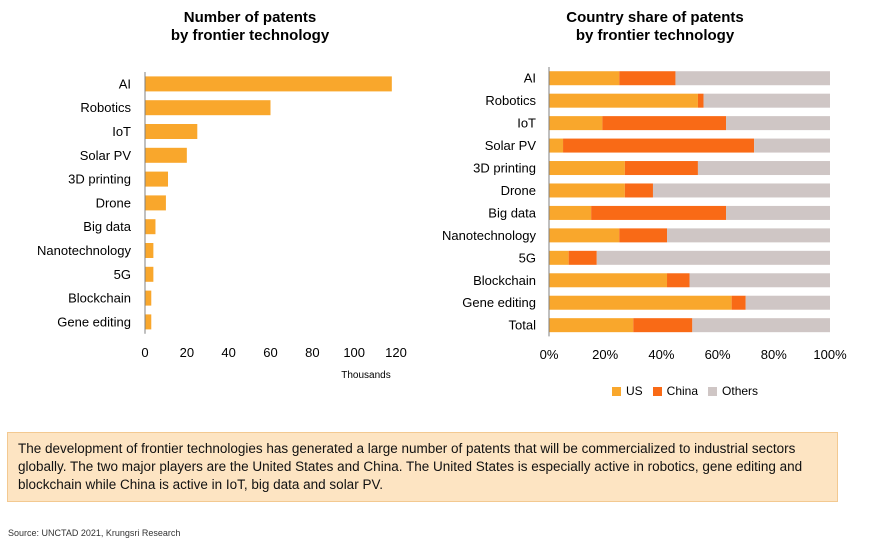 This screenshot has height=546, width=870. What do you see at coordinates (608, 280) in the screenshot?
I see `bar-blockchain-us` at bounding box center [608, 280].